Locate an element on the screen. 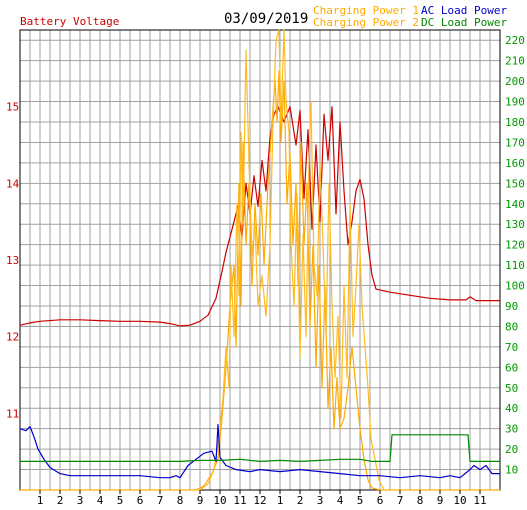 This screenshot has width=527, height=510. right-tick-label: 110 is located at coordinates (515, 265).